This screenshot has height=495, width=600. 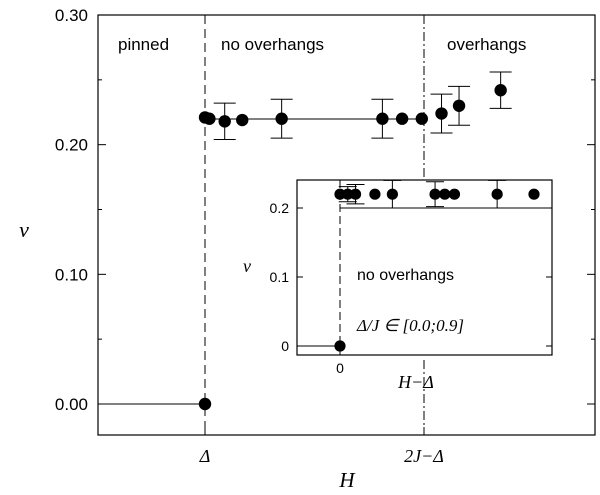 What do you see at coordinates (437, 265) in the screenshot?
I see `inset-data-points` at bounding box center [437, 265].